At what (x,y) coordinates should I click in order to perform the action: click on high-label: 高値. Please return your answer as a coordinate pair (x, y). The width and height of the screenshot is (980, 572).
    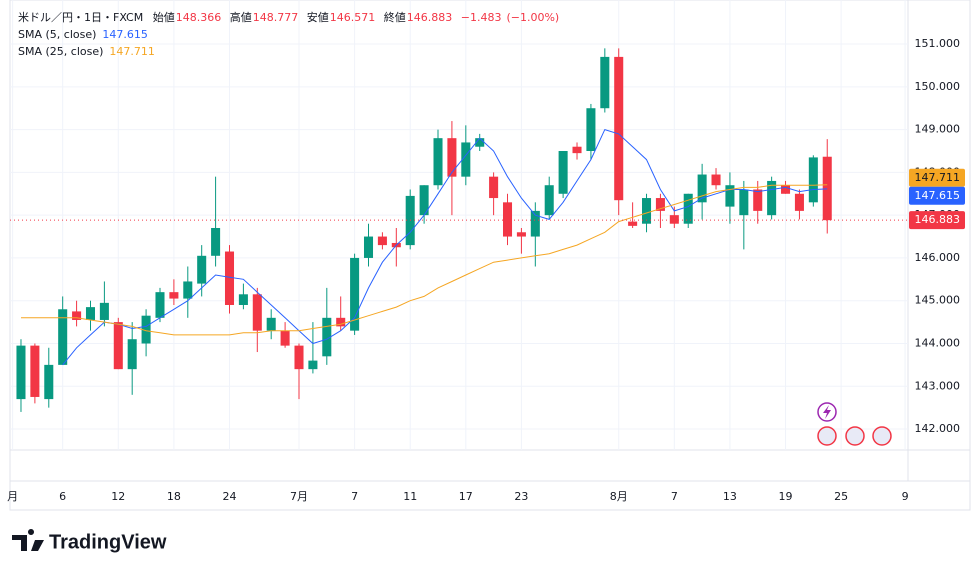
    Looking at the image, I should click on (240, 17).